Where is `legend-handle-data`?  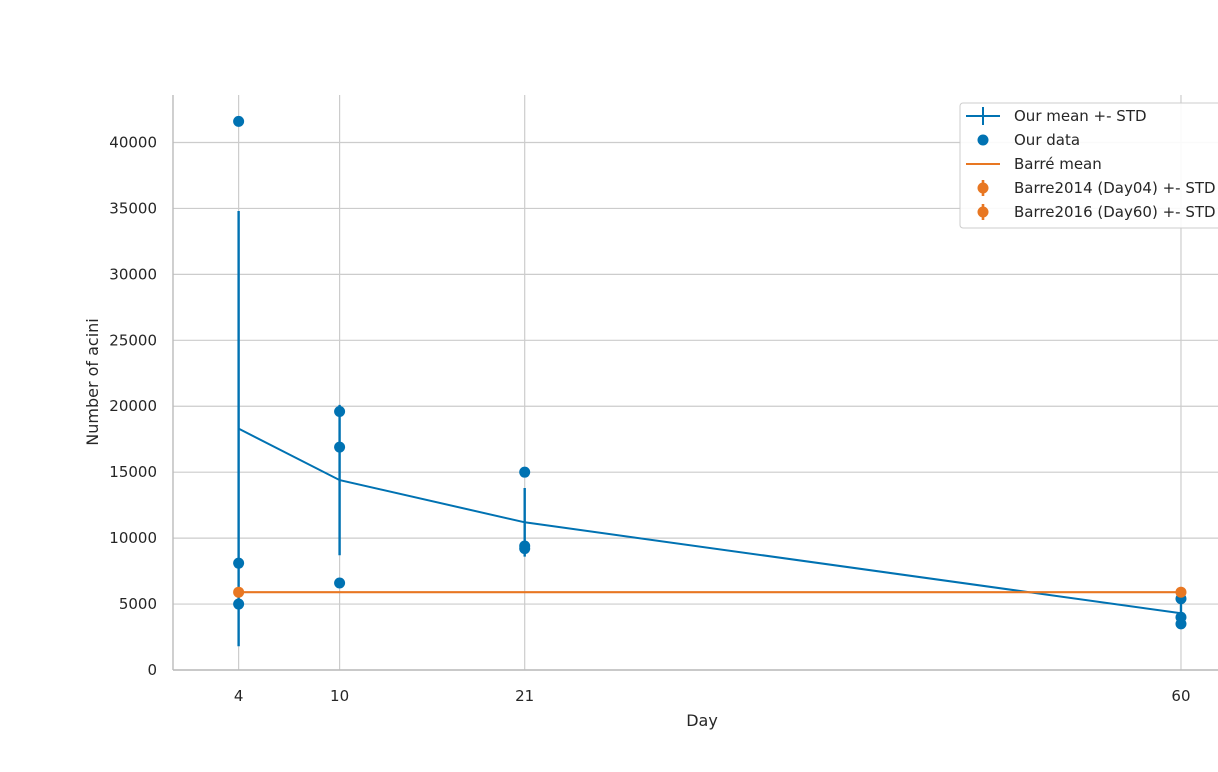
legend-handle-data is located at coordinates (983, 140).